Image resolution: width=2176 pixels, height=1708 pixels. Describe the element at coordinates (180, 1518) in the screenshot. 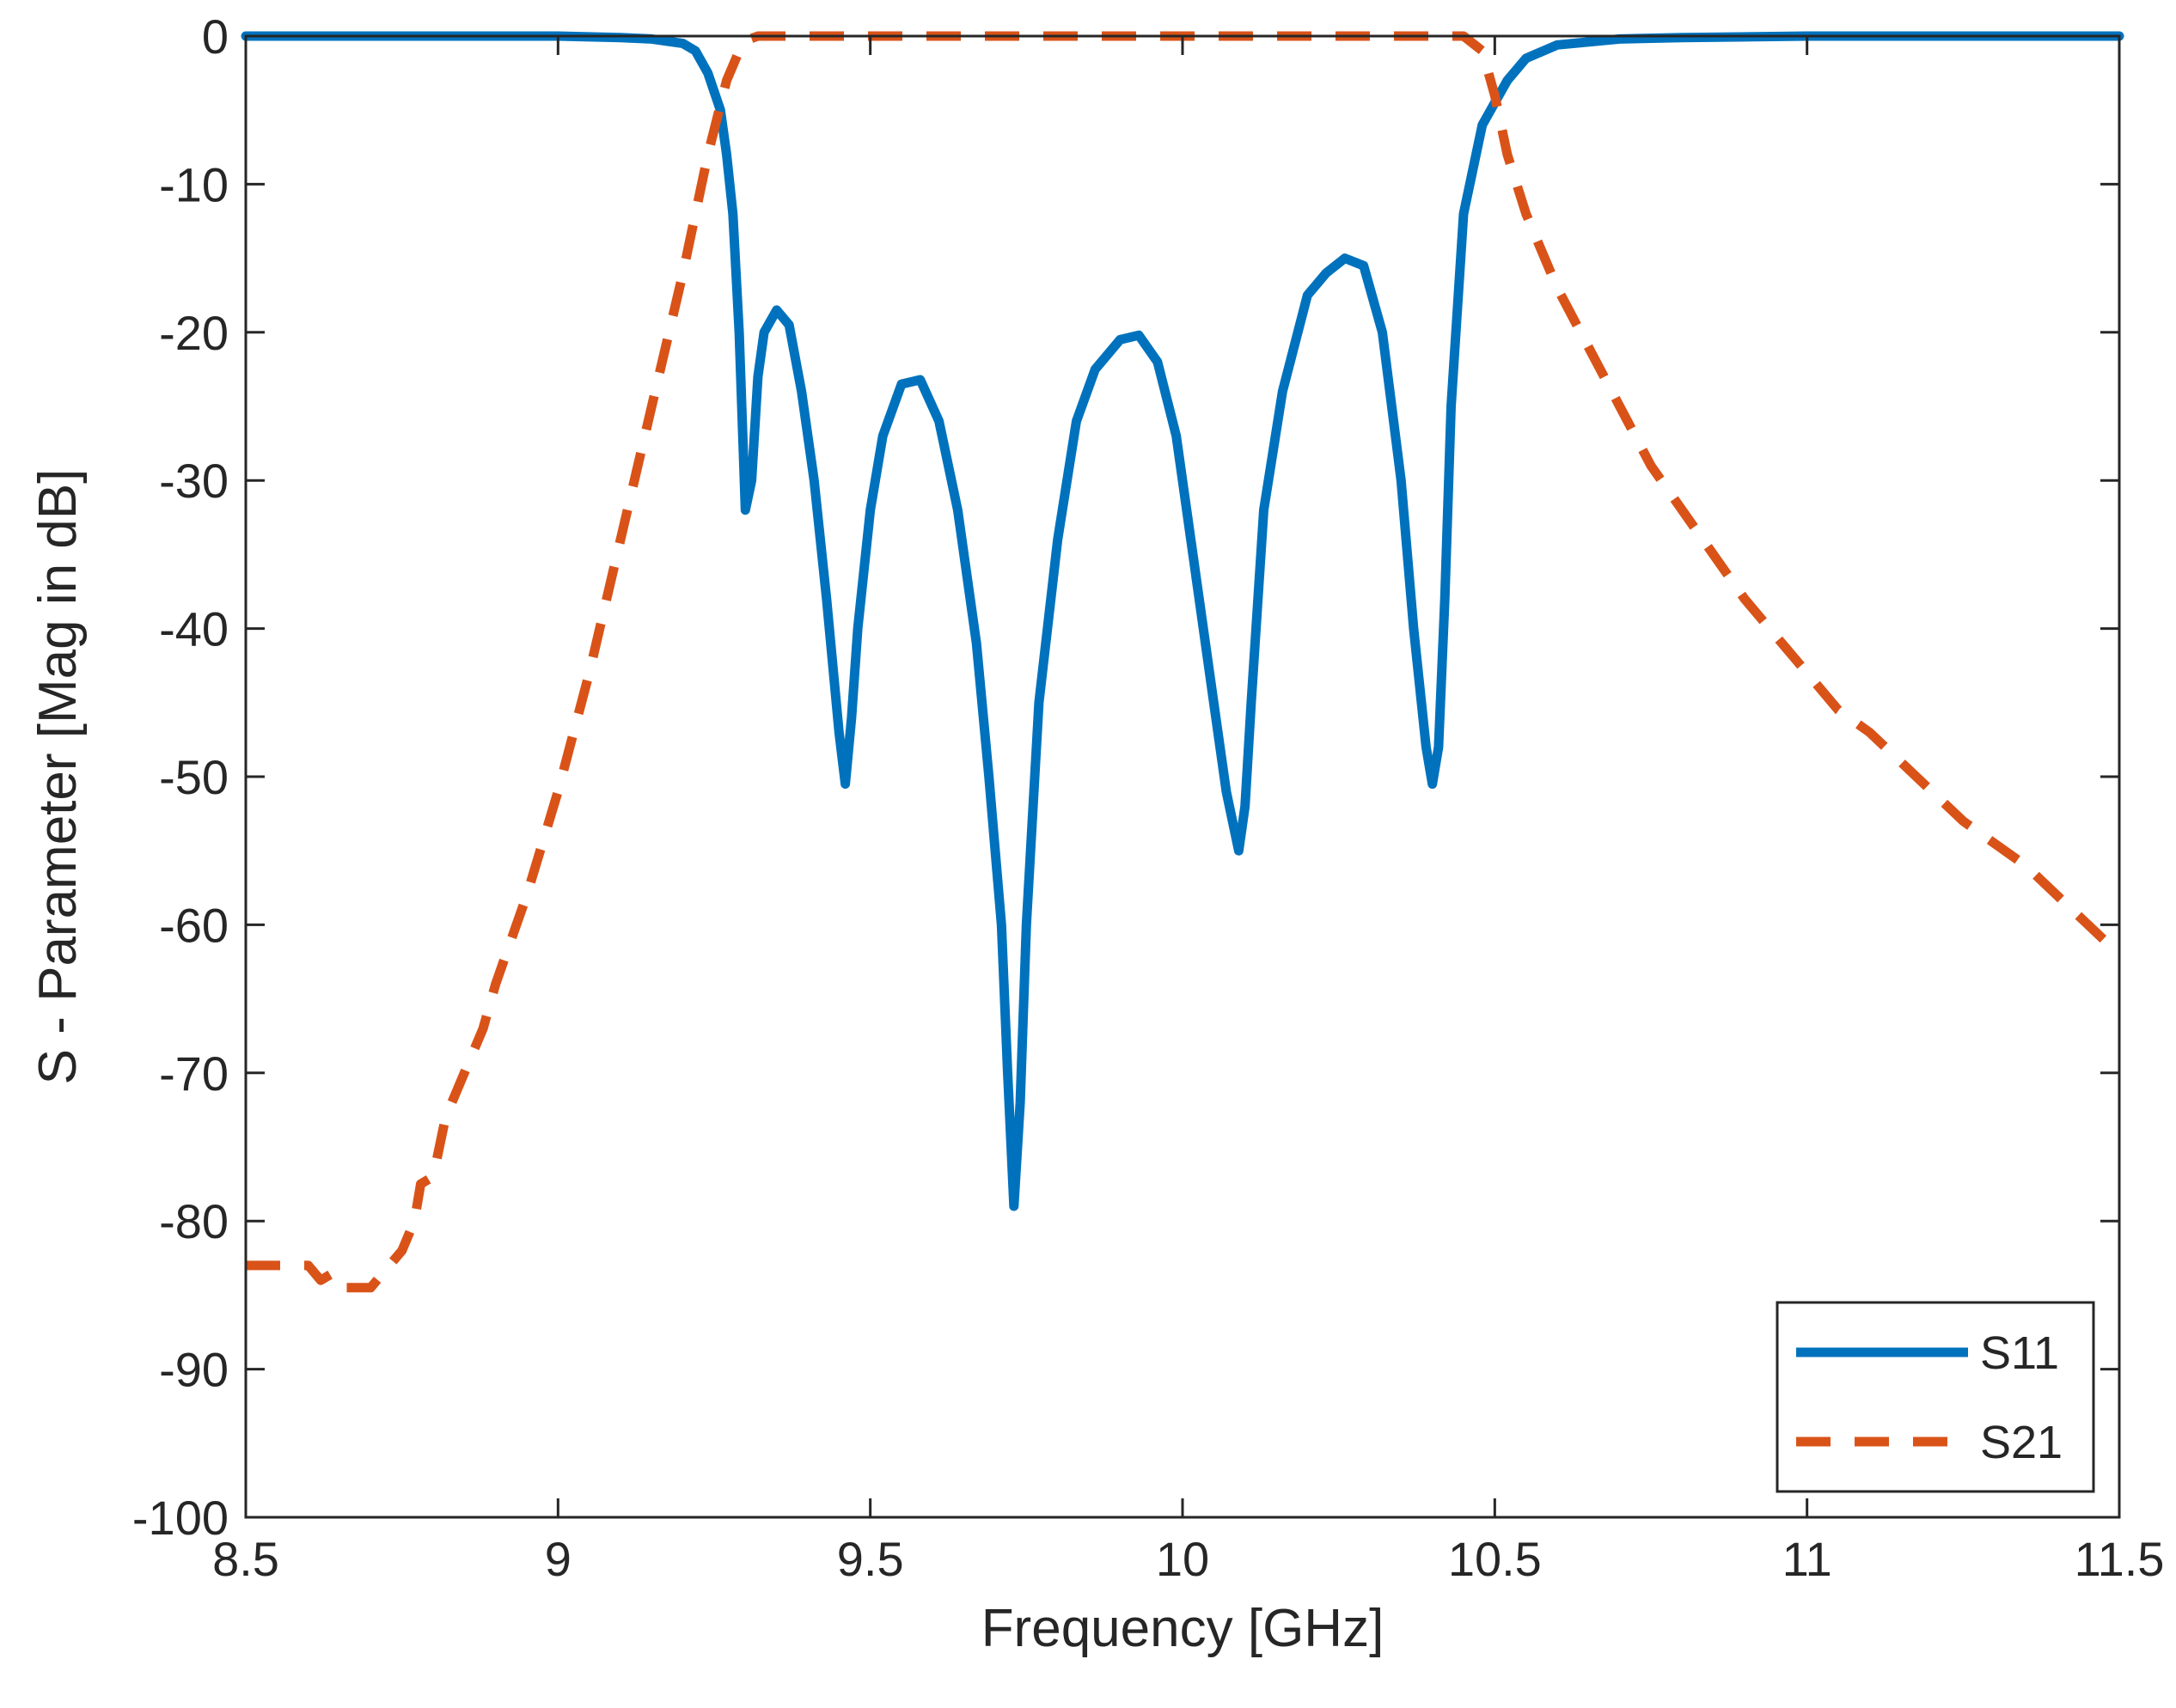

I see `y-tick-label: -100` at that location.